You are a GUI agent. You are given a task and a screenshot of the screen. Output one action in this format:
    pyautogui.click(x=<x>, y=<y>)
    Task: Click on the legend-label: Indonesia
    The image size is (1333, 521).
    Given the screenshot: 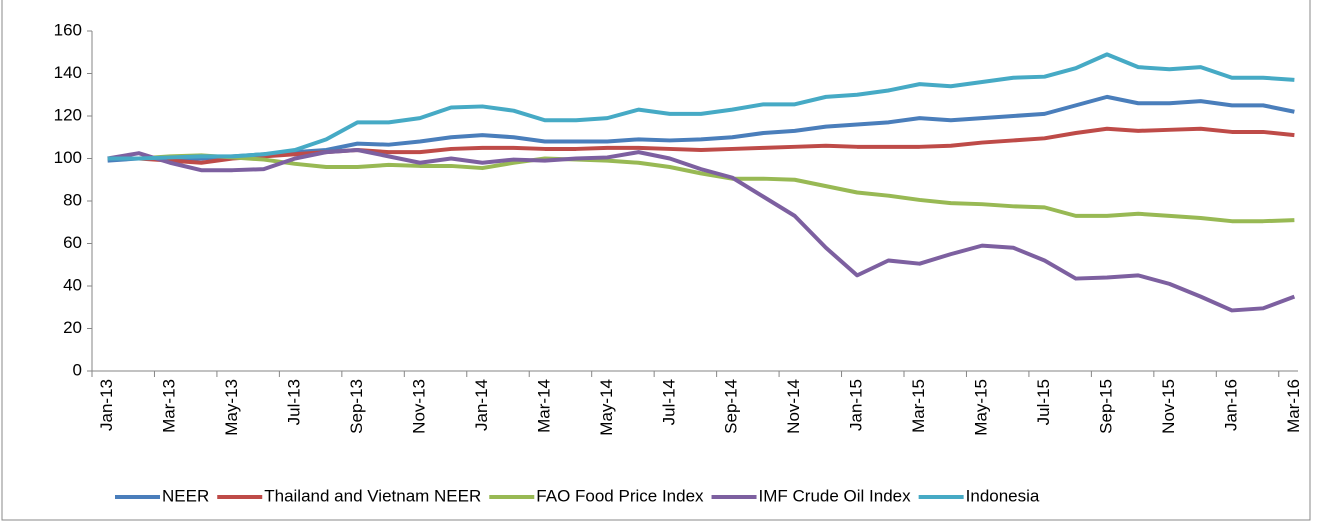 What is the action you would take?
    pyautogui.click(x=1003, y=495)
    